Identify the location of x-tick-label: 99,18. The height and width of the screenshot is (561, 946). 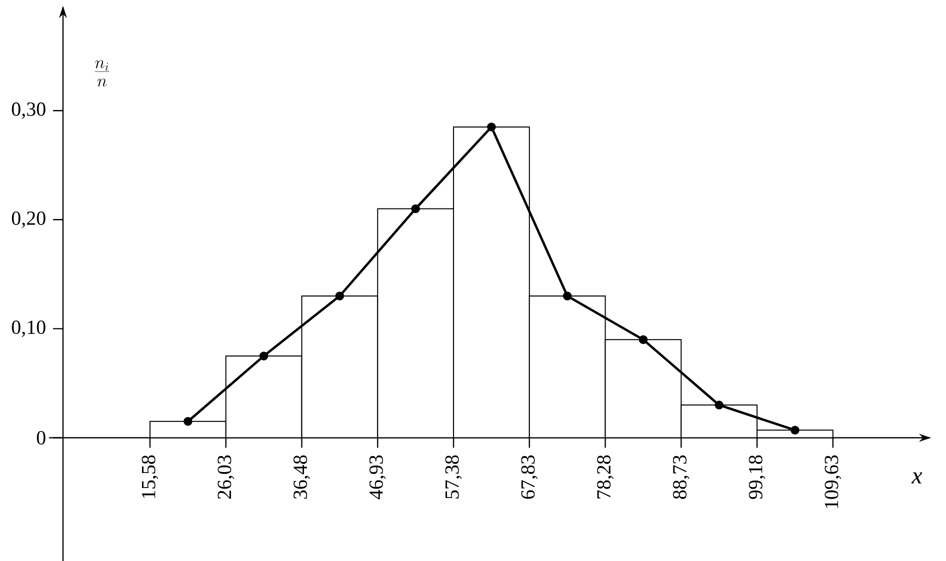
(757, 477).